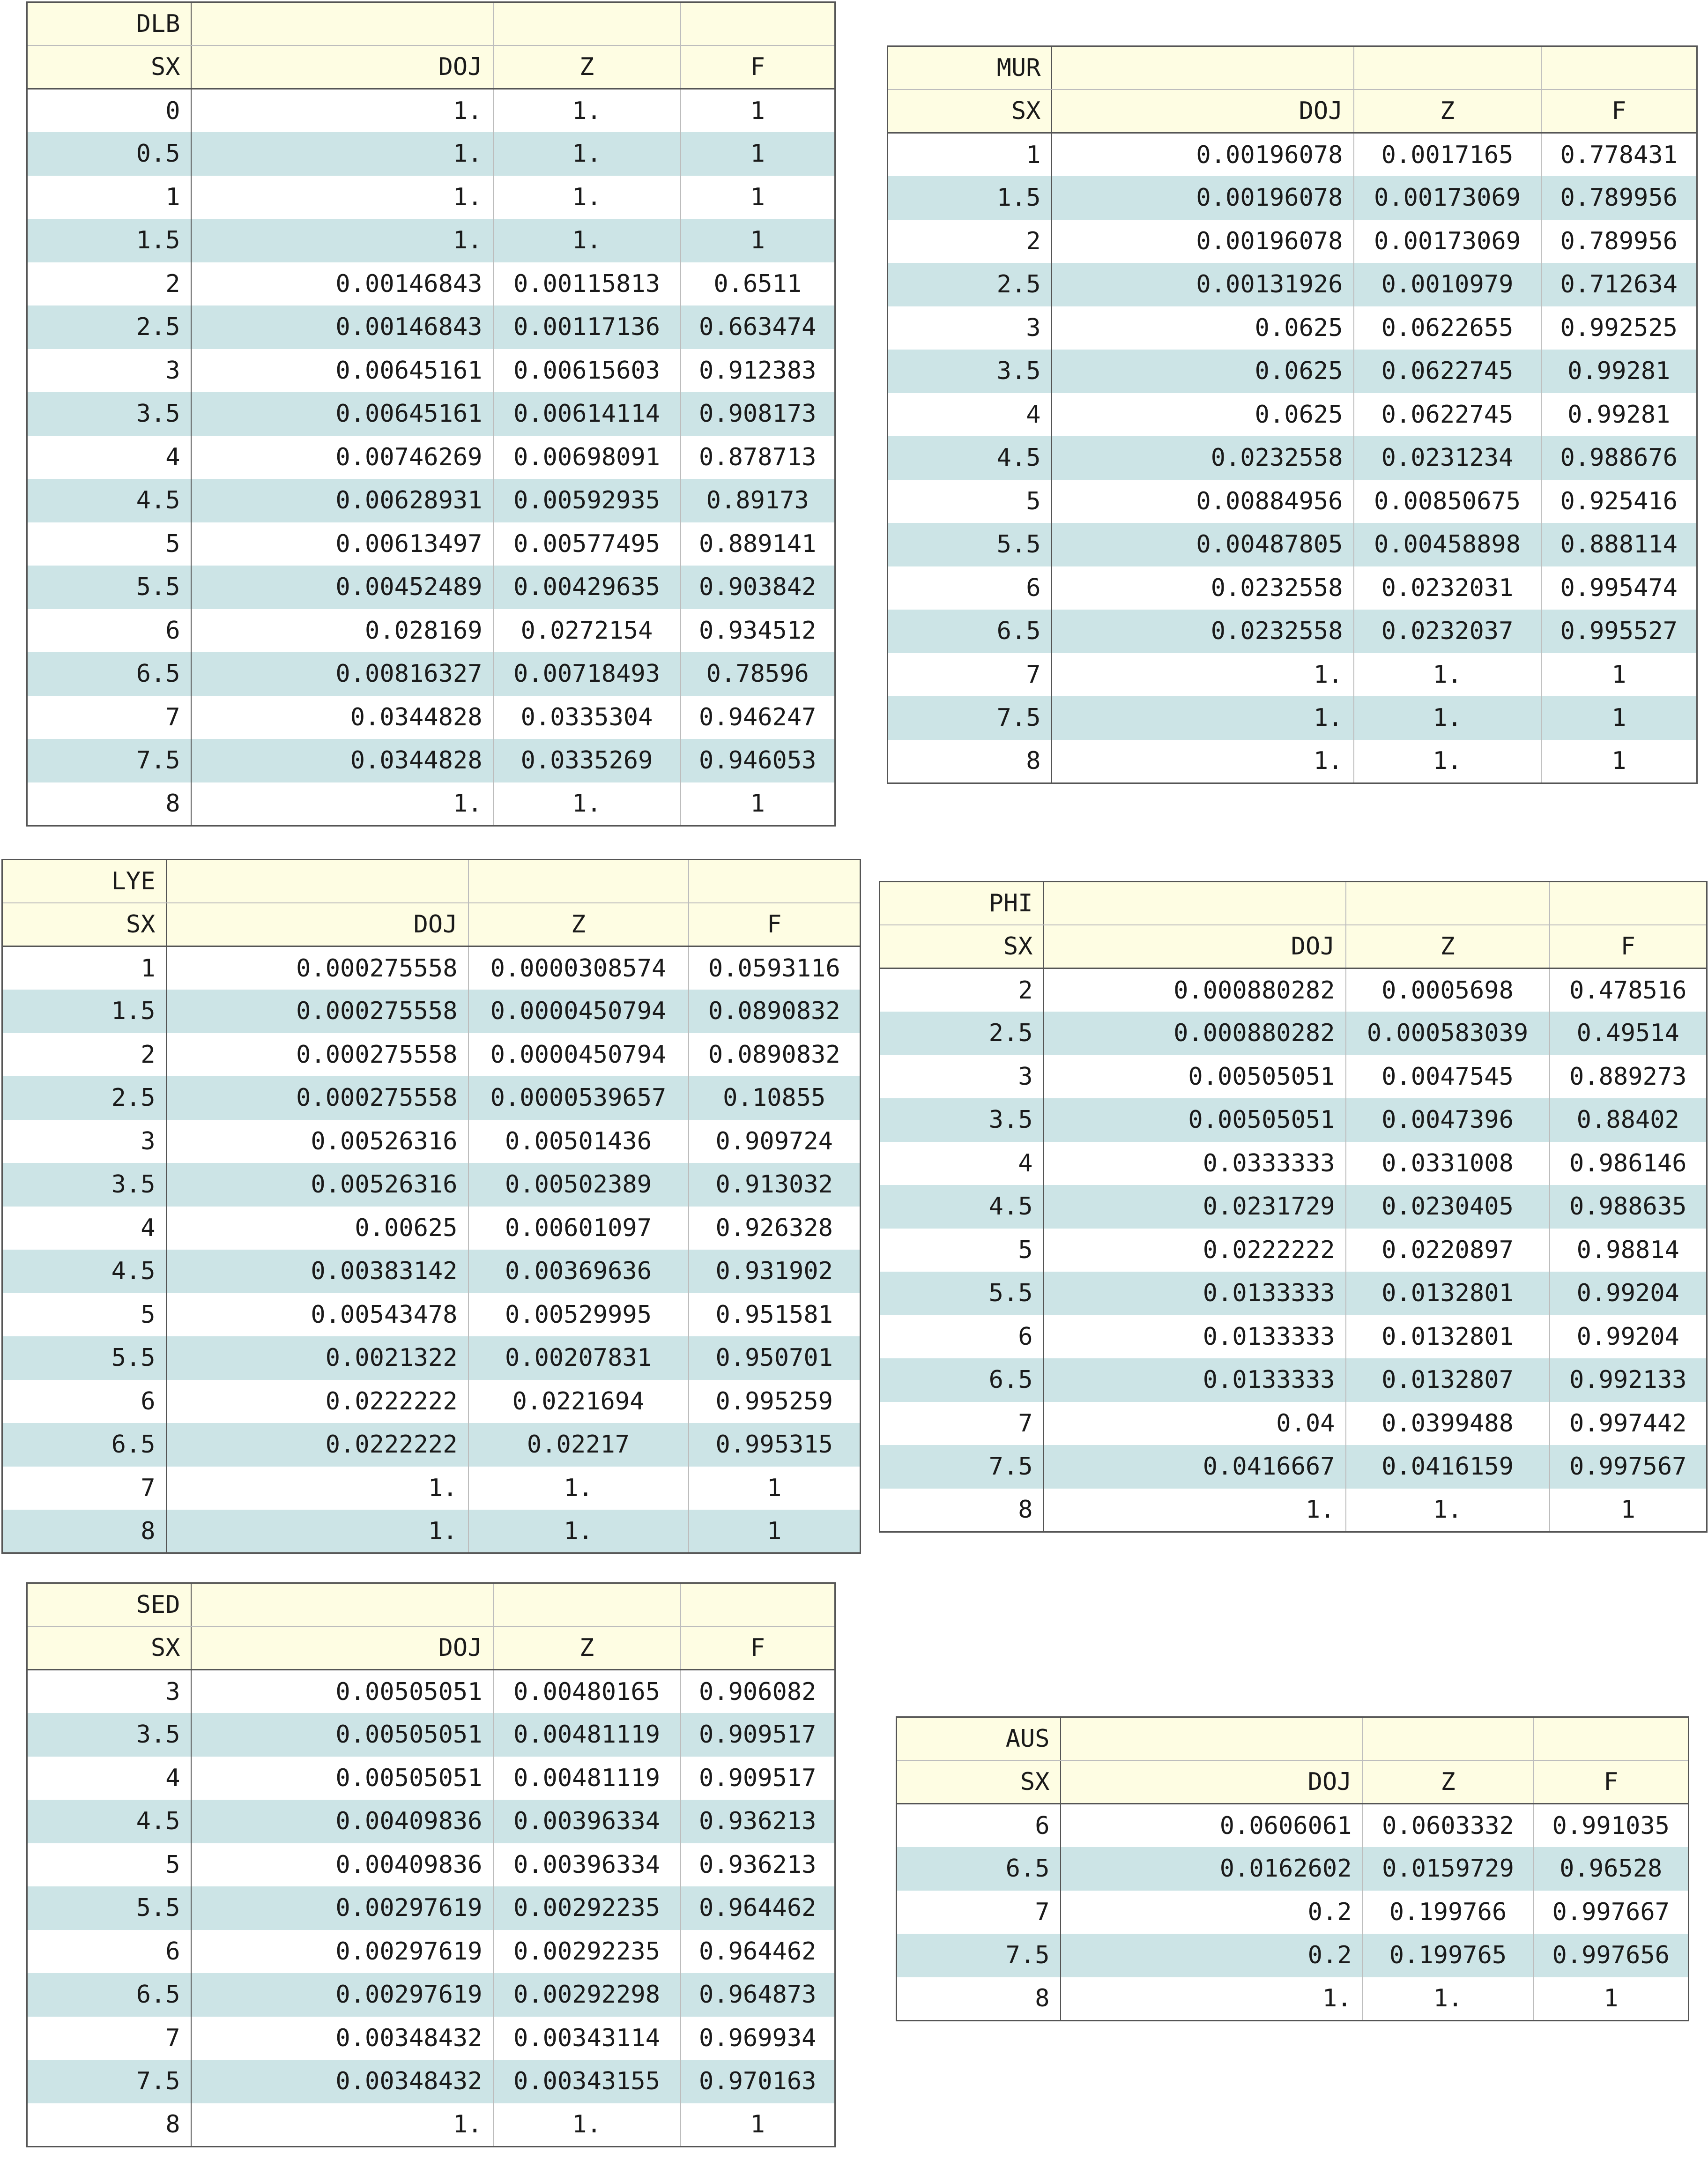  Describe the element at coordinates (431, 804) in the screenshot. I see `table-row: 8 1. 1. 1` at that location.